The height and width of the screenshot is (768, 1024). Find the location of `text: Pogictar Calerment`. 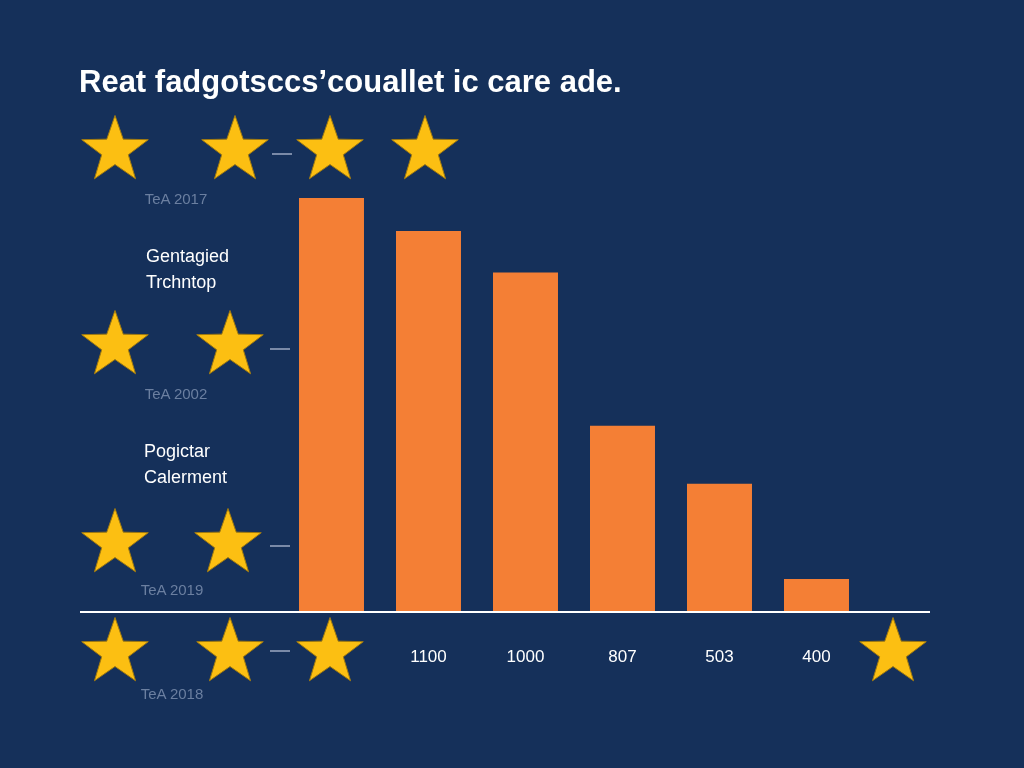

text: Pogictar Calerment is located at coordinates (186, 464).